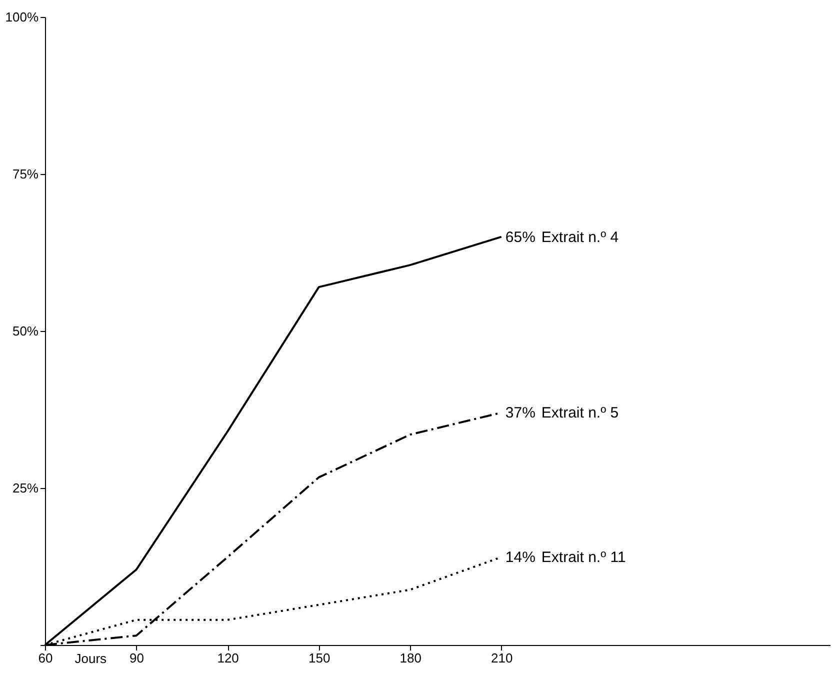 The width and height of the screenshot is (836, 674). I want to click on text: Extrait n.º 11, so click(583, 557).